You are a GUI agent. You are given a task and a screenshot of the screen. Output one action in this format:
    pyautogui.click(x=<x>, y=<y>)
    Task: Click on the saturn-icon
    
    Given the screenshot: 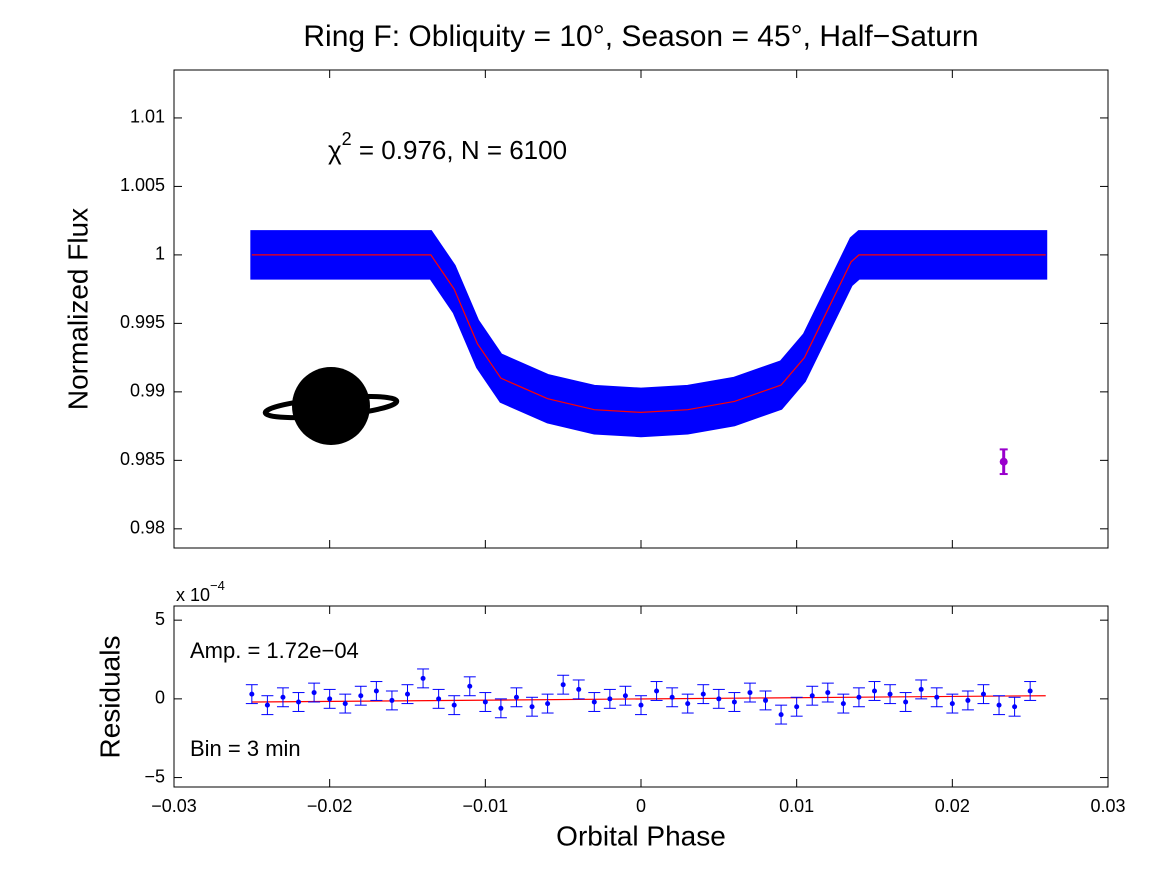 What is the action you would take?
    pyautogui.click(x=331, y=406)
    